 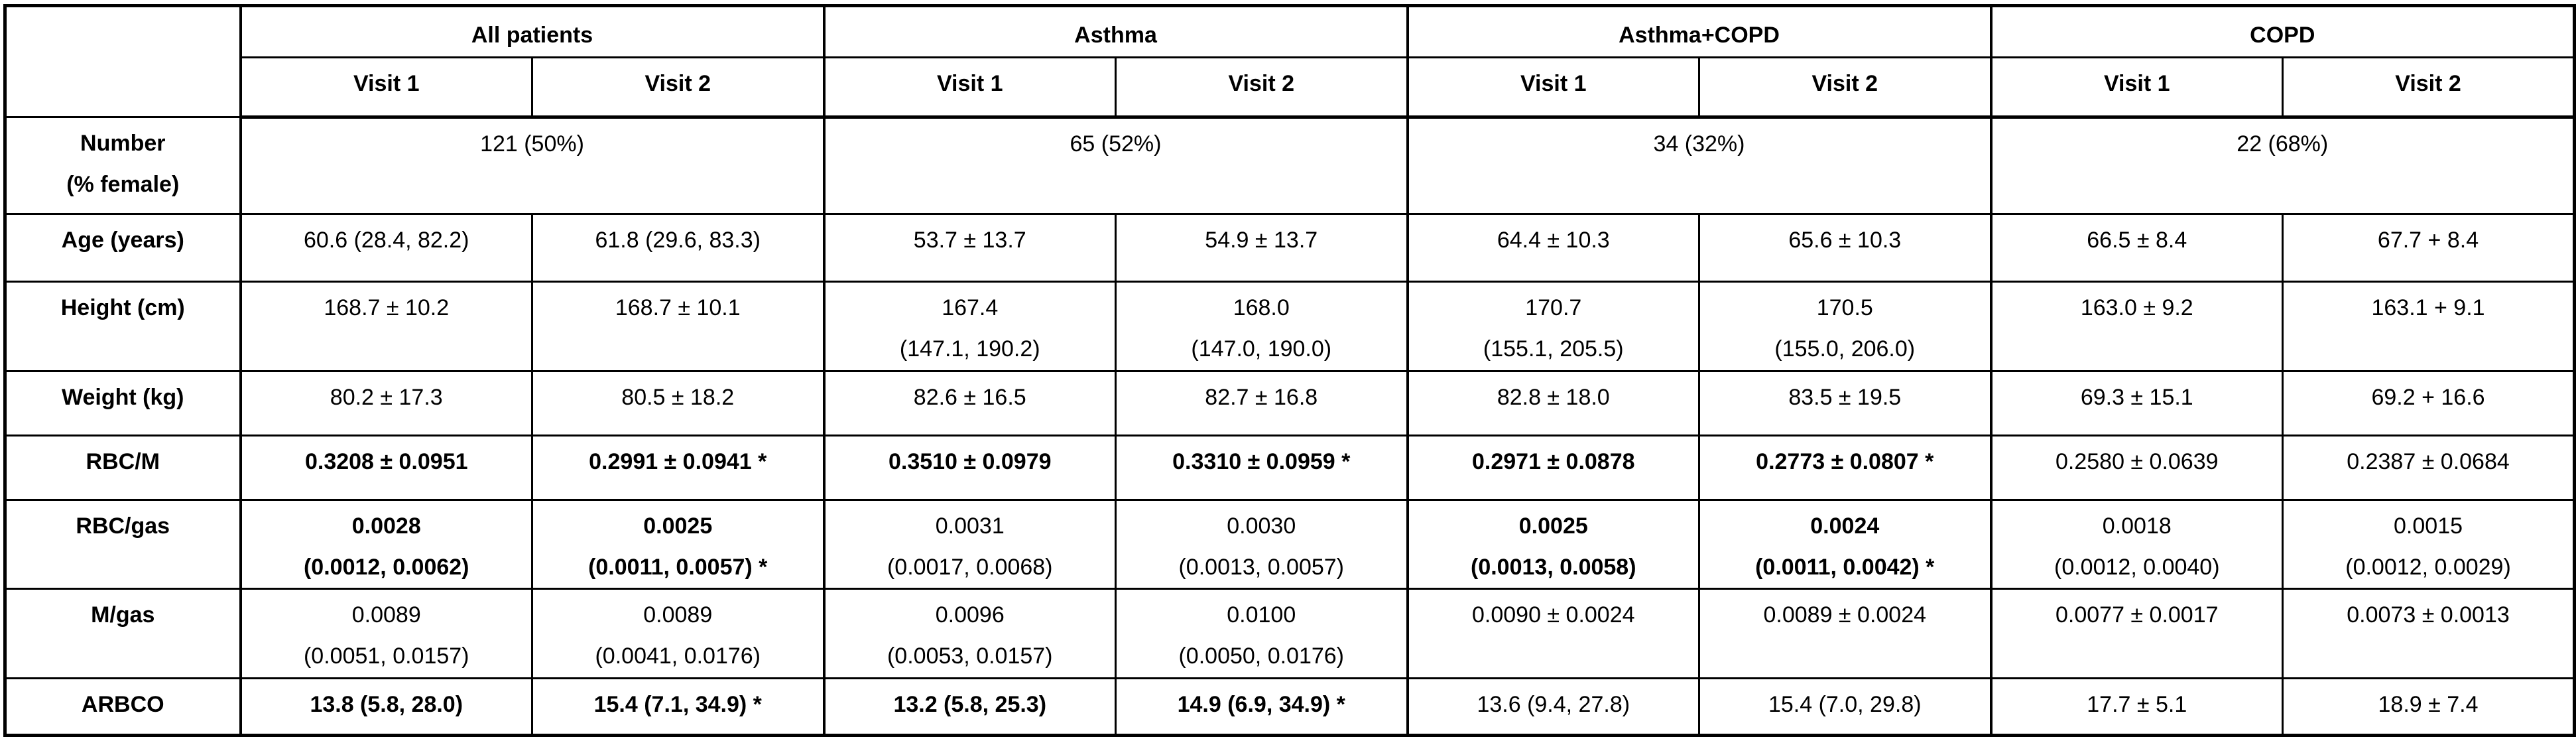 I want to click on table-cell: 0.0030 (0.0013, 0.0057), so click(x=1262, y=544).